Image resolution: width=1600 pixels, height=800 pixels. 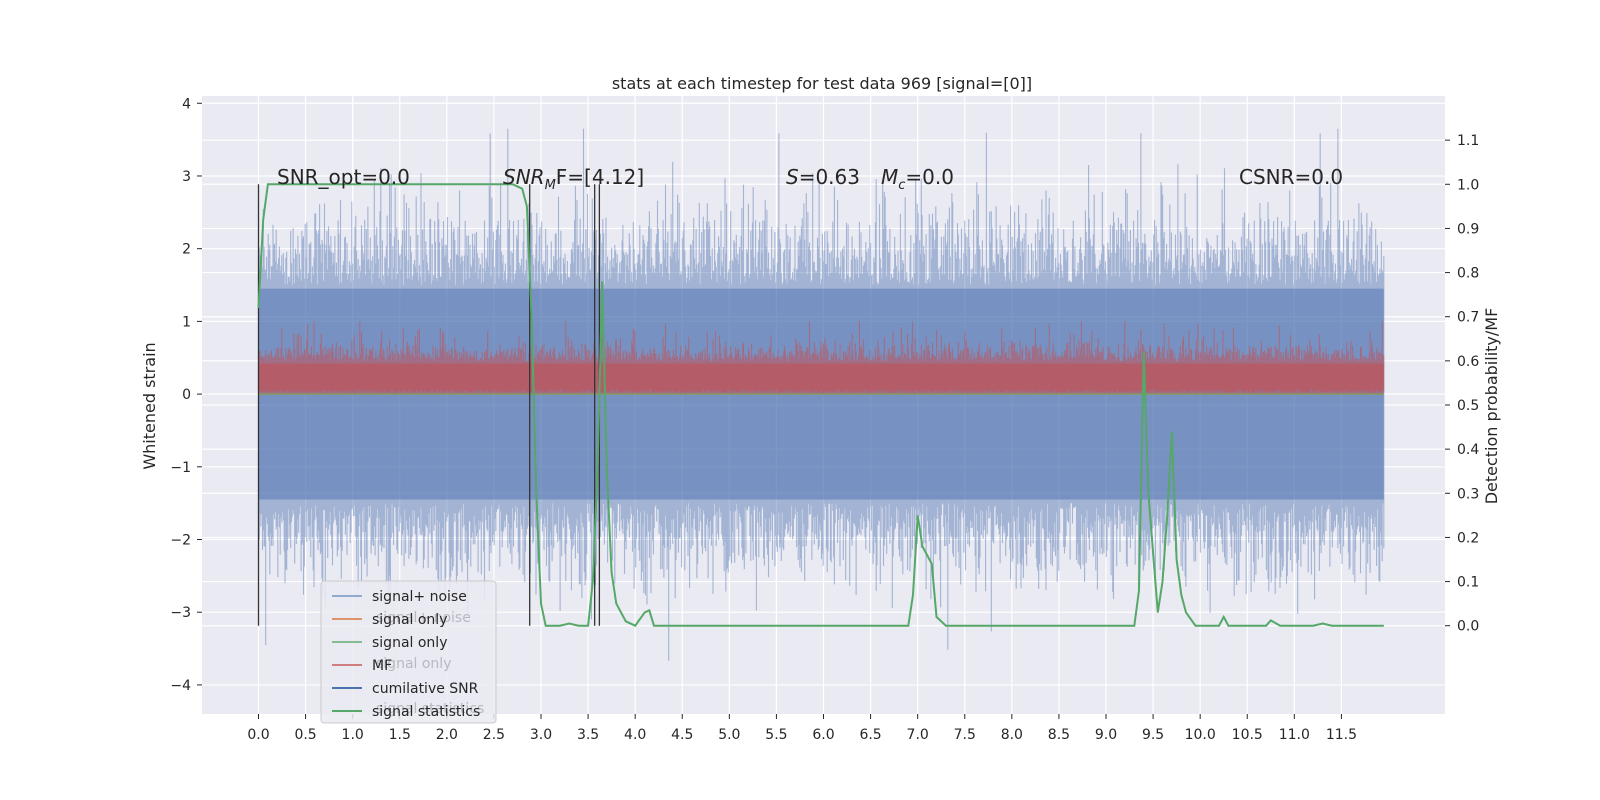 I want to click on y-tick-label: 2, so click(x=186, y=250).